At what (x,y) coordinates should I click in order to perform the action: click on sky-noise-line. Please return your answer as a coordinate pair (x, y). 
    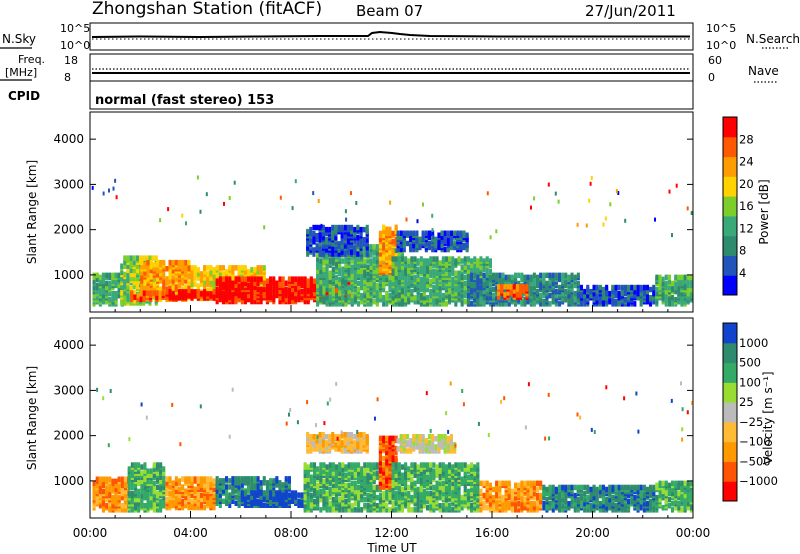
    Looking at the image, I should click on (390, 34).